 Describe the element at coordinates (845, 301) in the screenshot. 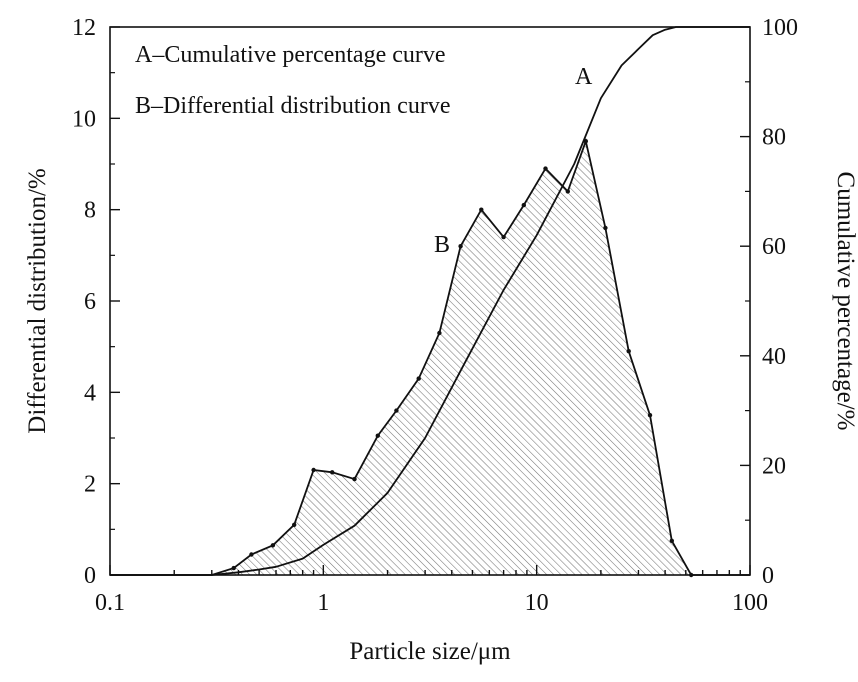

I see `y-axis-right-title: Cumulative percentage/%` at that location.